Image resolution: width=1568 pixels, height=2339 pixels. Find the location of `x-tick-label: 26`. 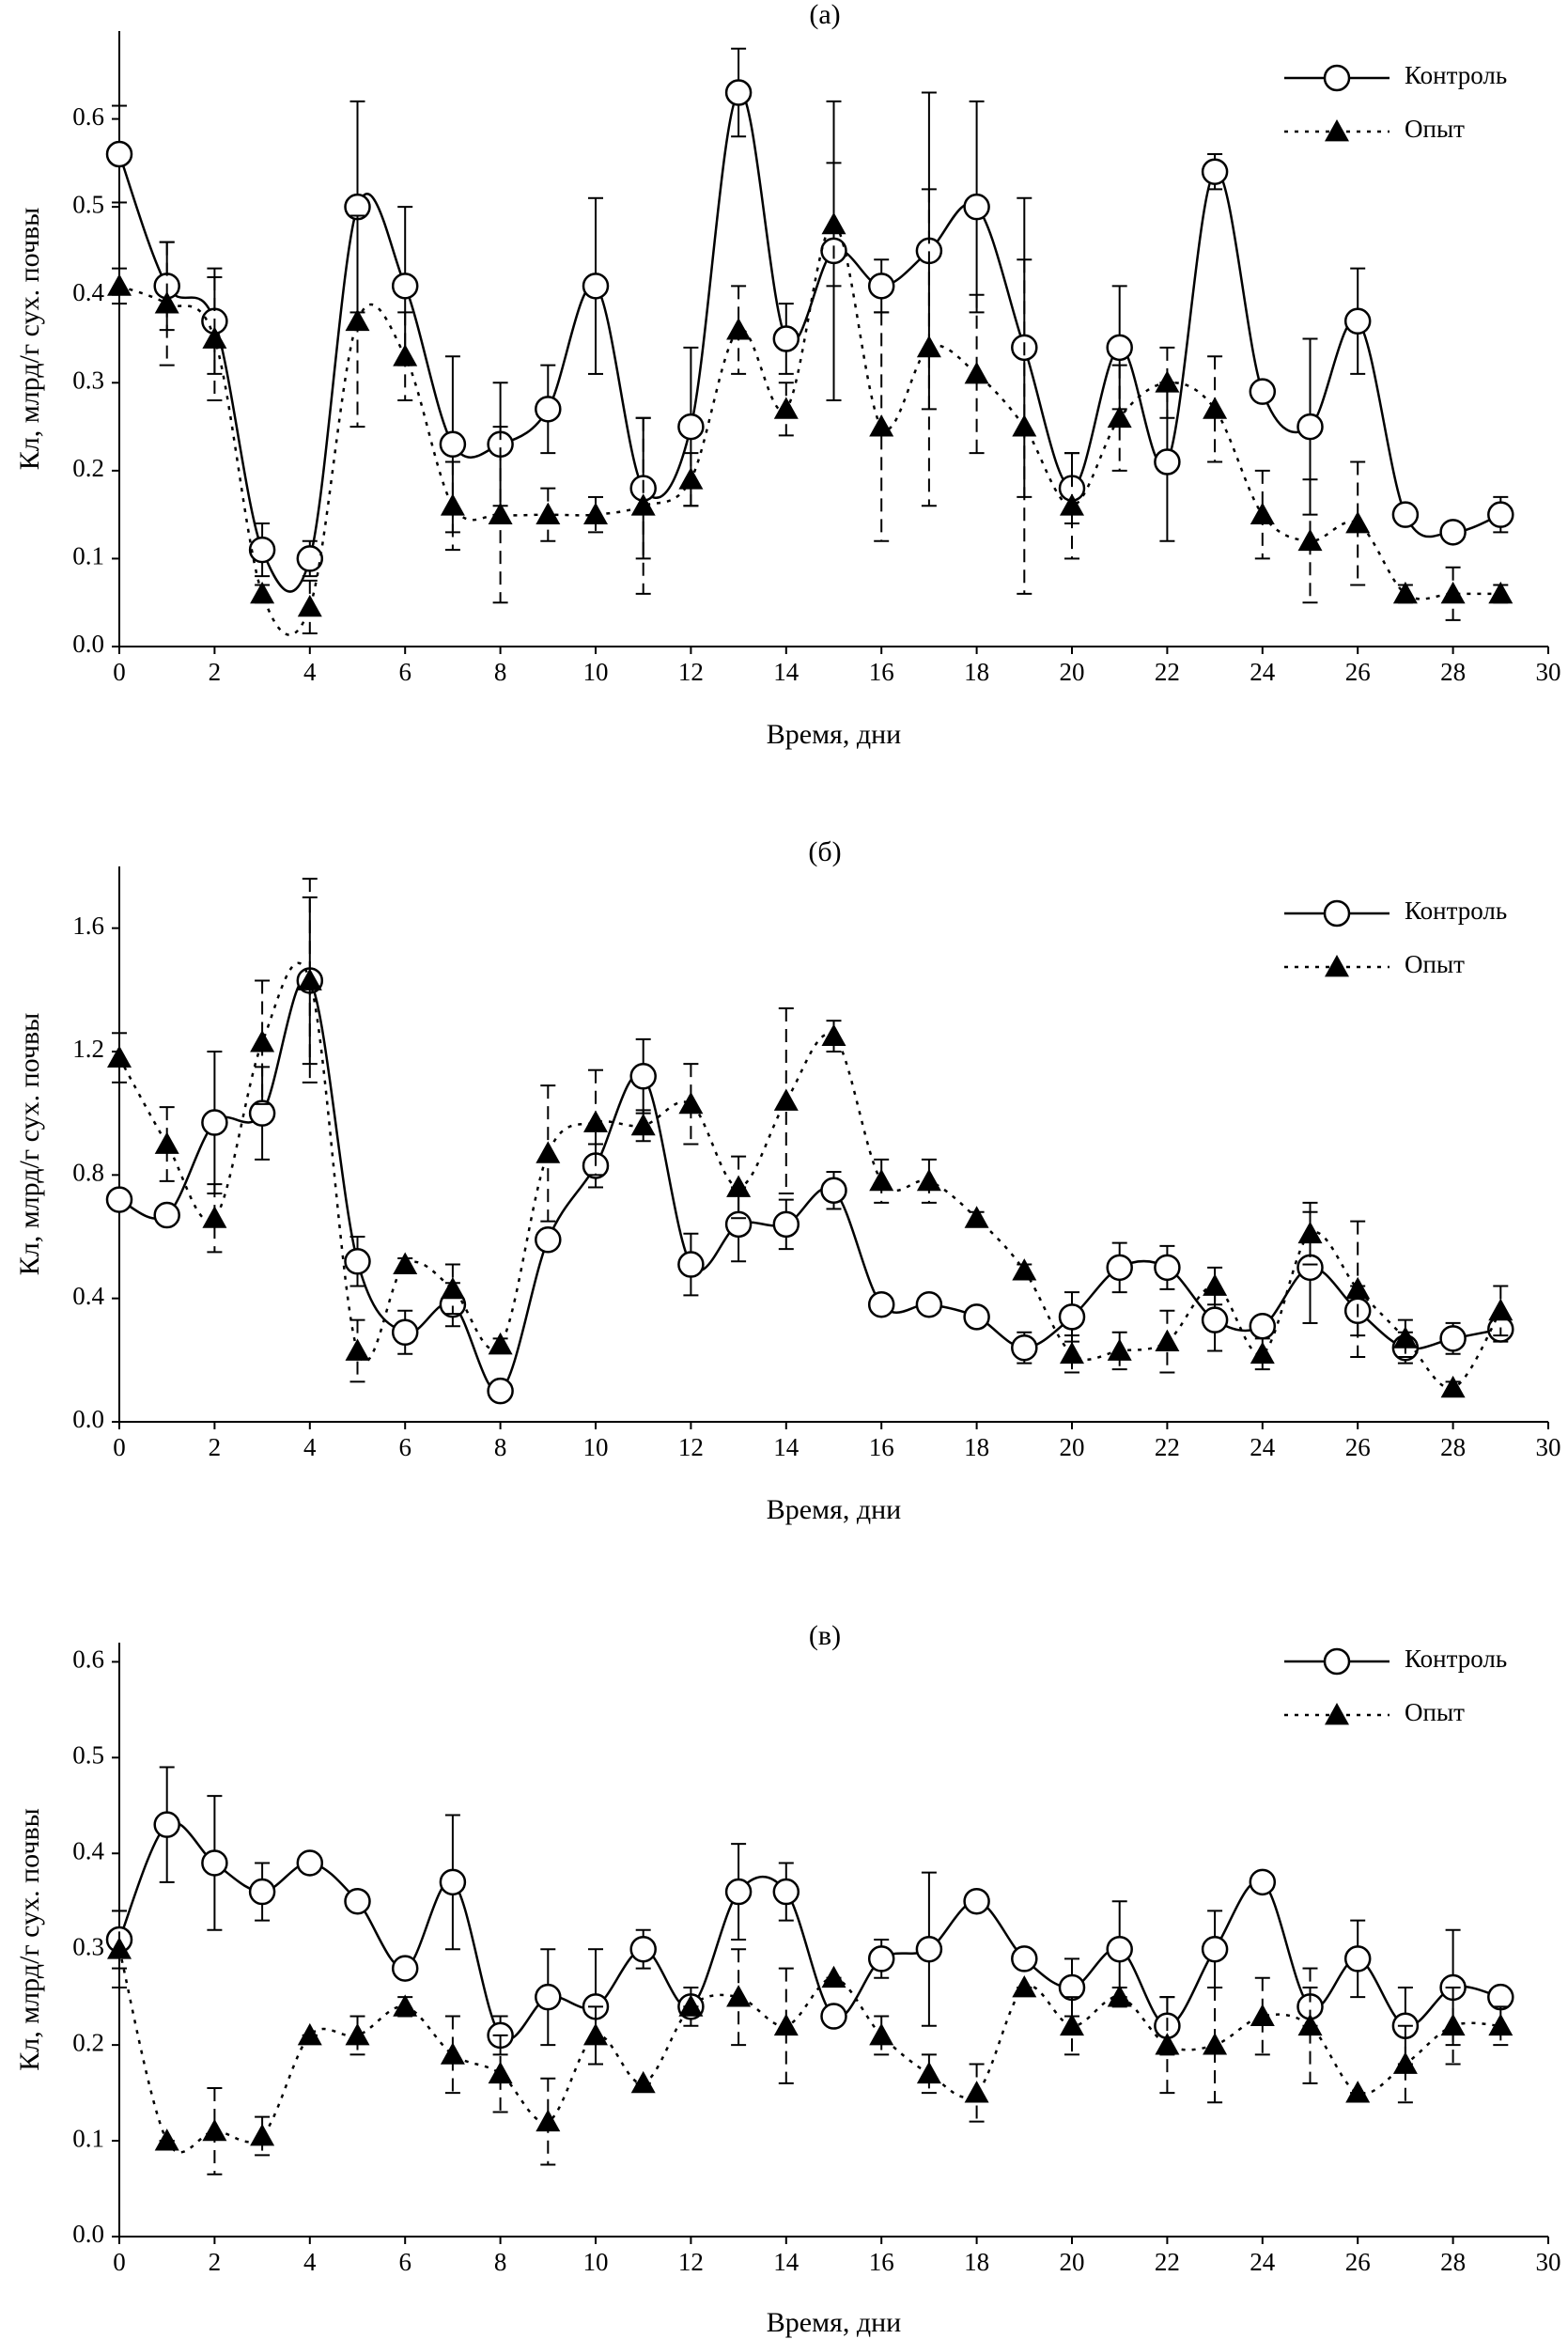

x-tick-label: 26 is located at coordinates (1358, 672).